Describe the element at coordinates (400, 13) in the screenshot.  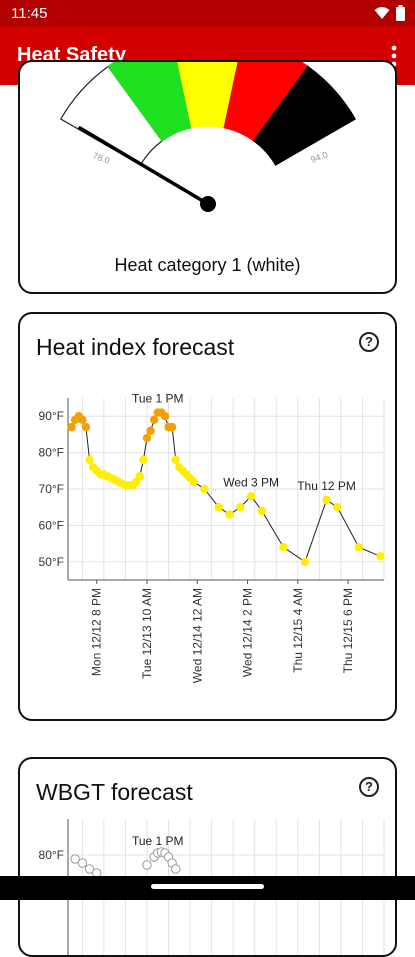
I see `battery-icon` at that location.